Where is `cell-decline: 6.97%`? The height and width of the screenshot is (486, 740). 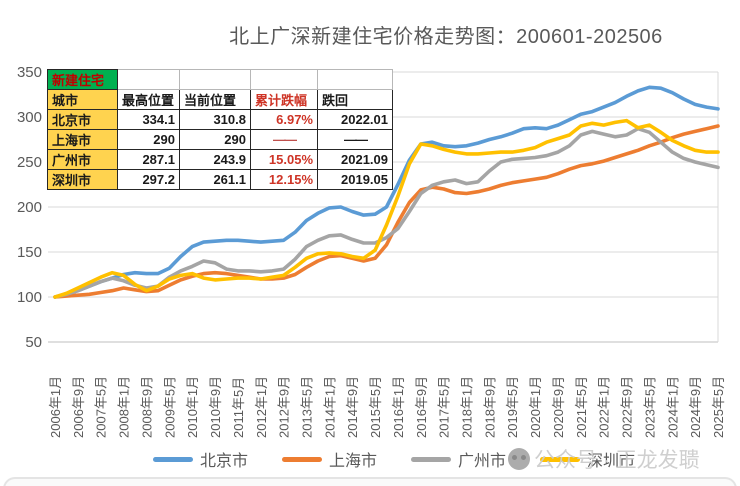 cell-decline: 6.97% is located at coordinates (284, 119).